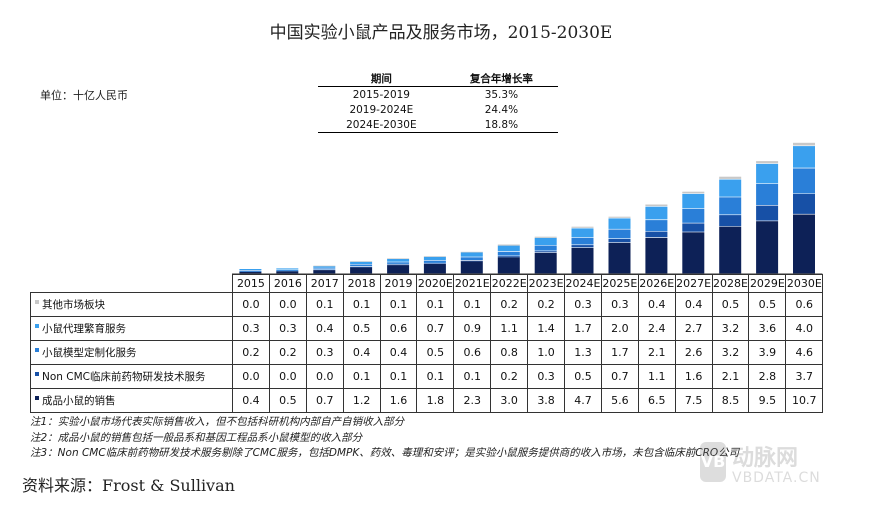  I want to click on bar-segment-s4-2017, so click(324, 266).